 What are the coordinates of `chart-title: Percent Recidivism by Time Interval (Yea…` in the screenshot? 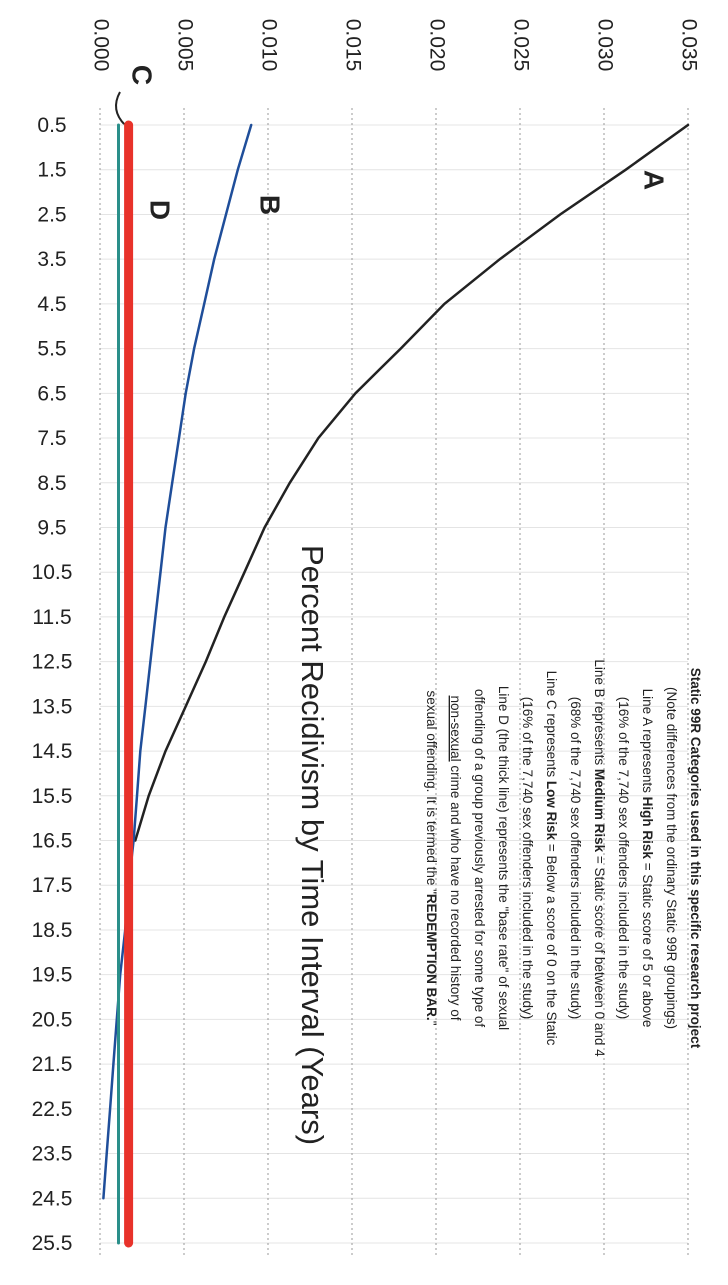 It's located at (312, 845).